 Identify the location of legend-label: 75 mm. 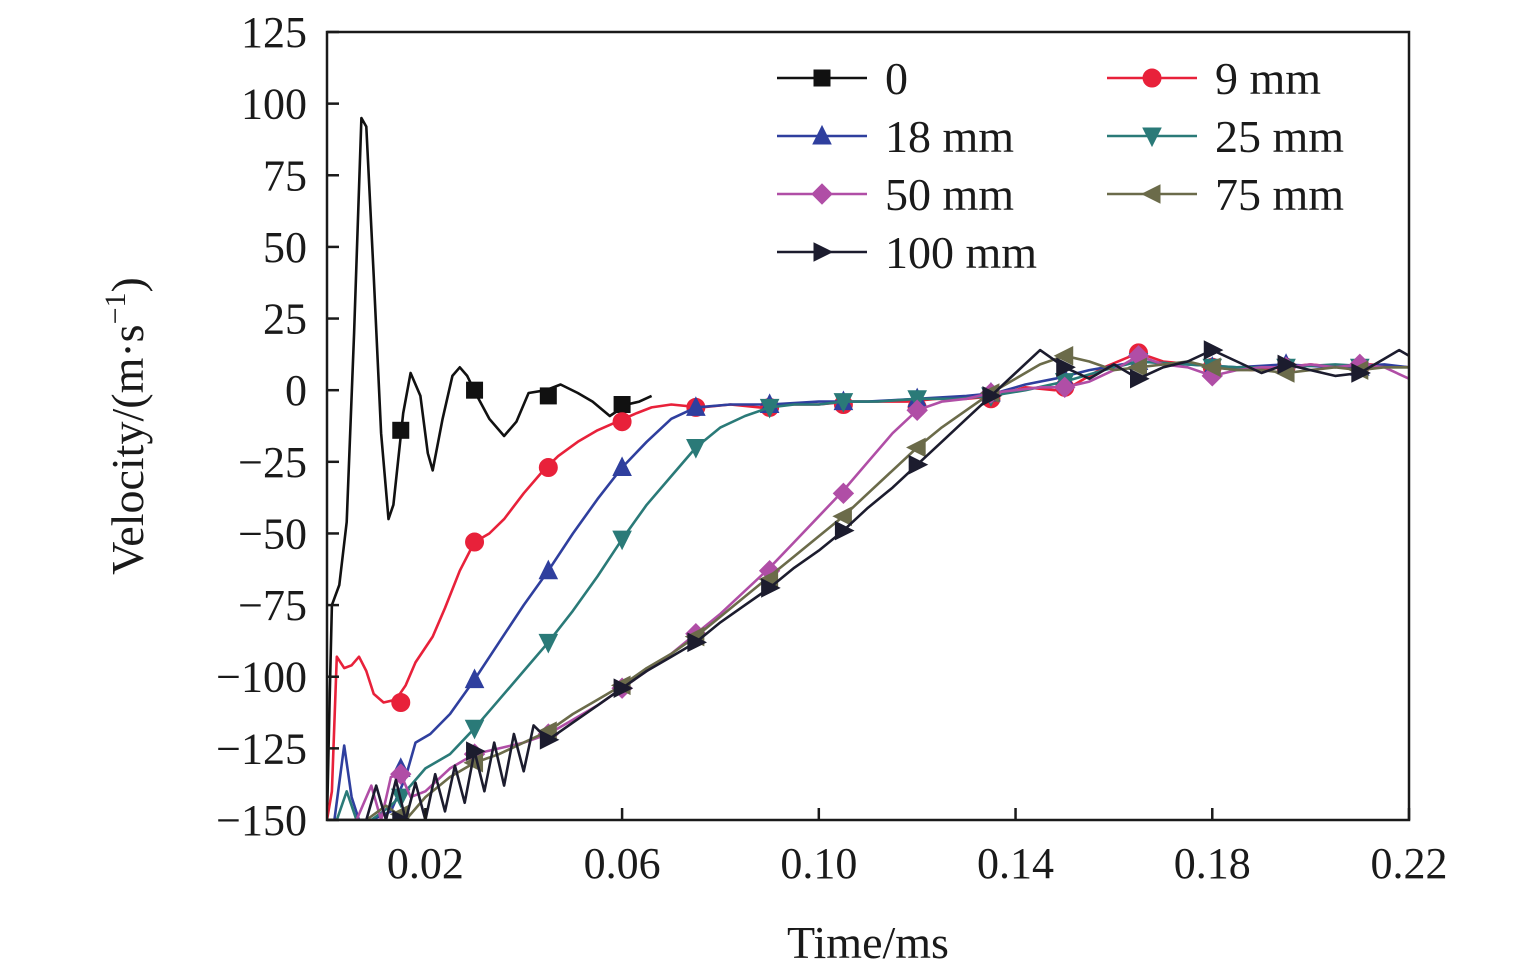
(1279, 194).